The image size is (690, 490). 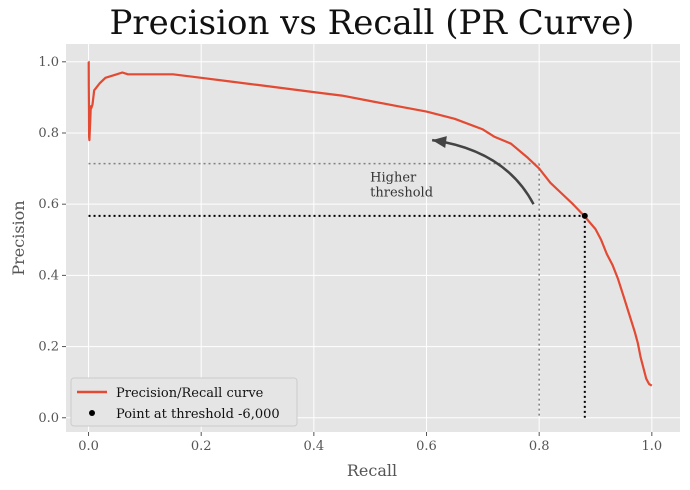 I want to click on x-tick-label: 0.8, so click(x=539, y=446).